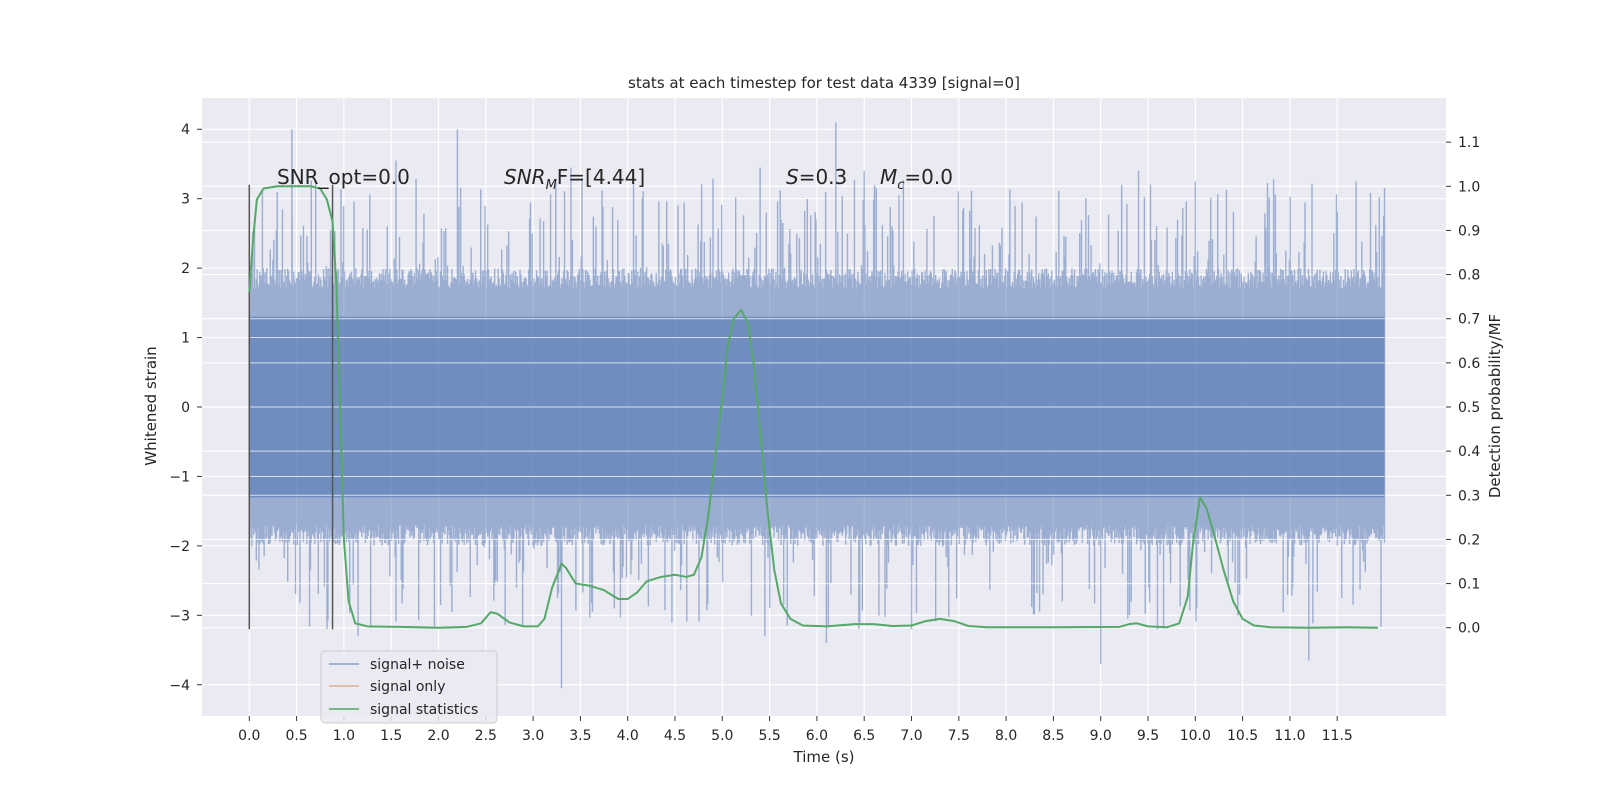 This screenshot has height=800, width=1600. I want to click on annotation-mc: Mc=0.0, so click(916, 179).